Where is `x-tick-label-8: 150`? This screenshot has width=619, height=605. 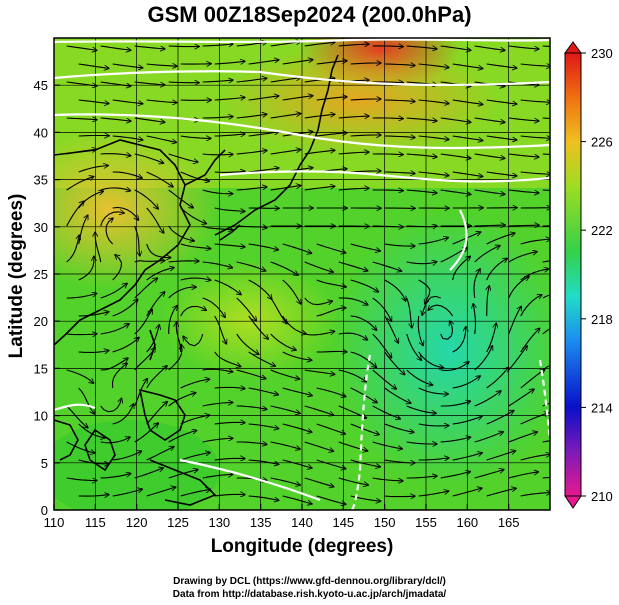 x-tick-label-8: 150 is located at coordinates (385, 522).